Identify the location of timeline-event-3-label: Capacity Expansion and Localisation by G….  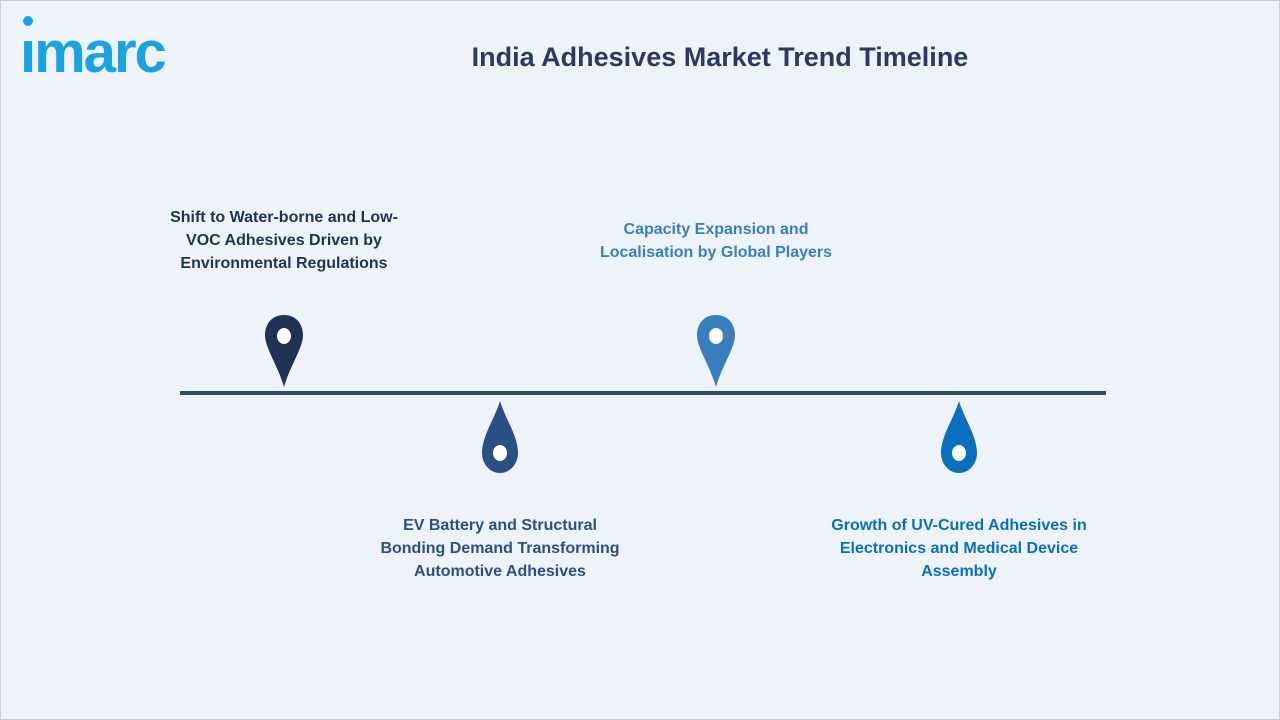
(716, 241).